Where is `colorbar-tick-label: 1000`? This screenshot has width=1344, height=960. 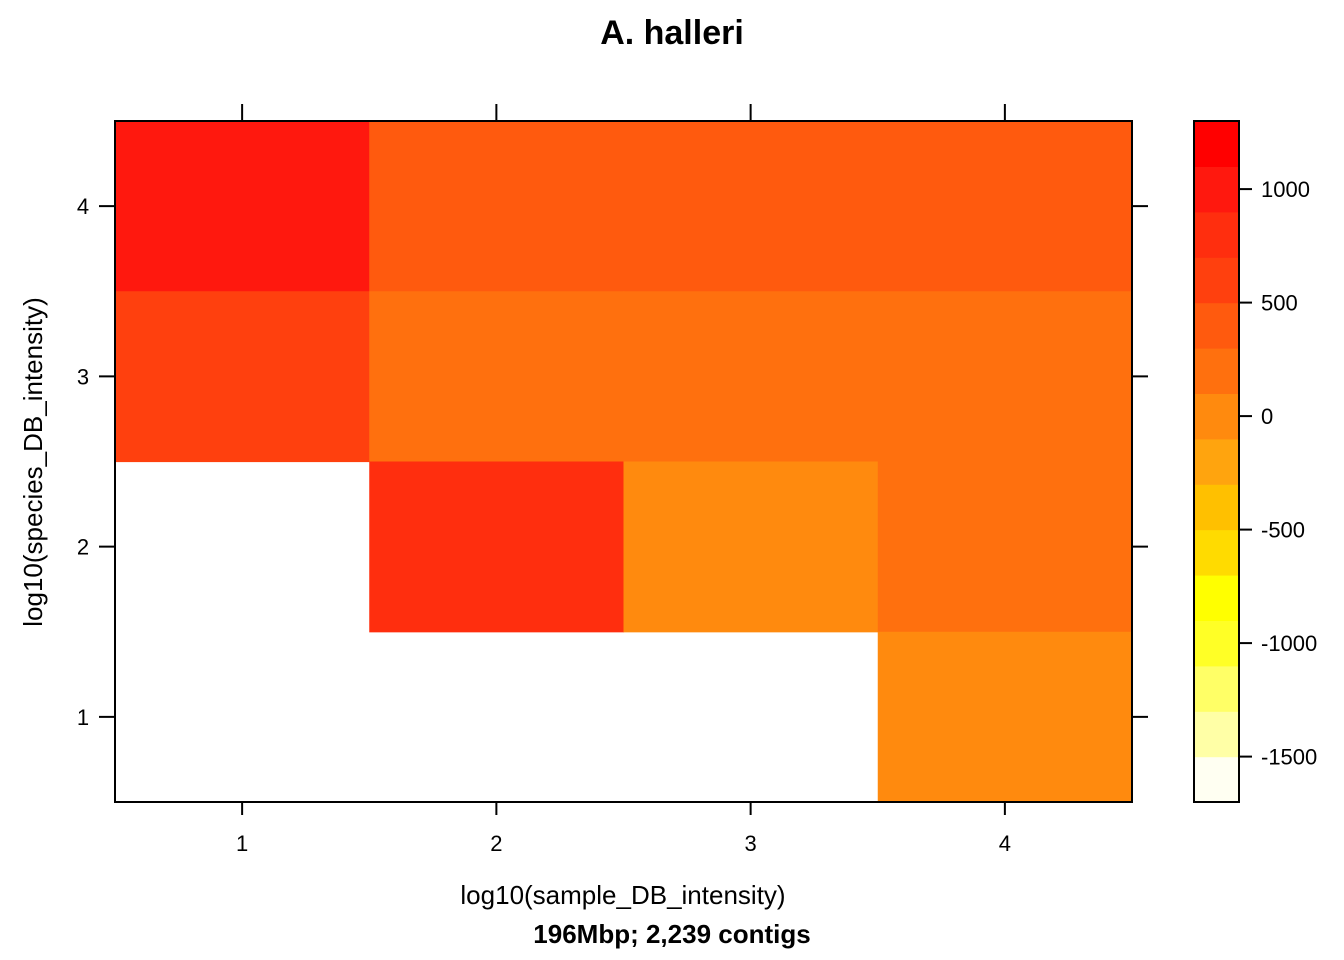
colorbar-tick-label: 1000 is located at coordinates (1285, 189).